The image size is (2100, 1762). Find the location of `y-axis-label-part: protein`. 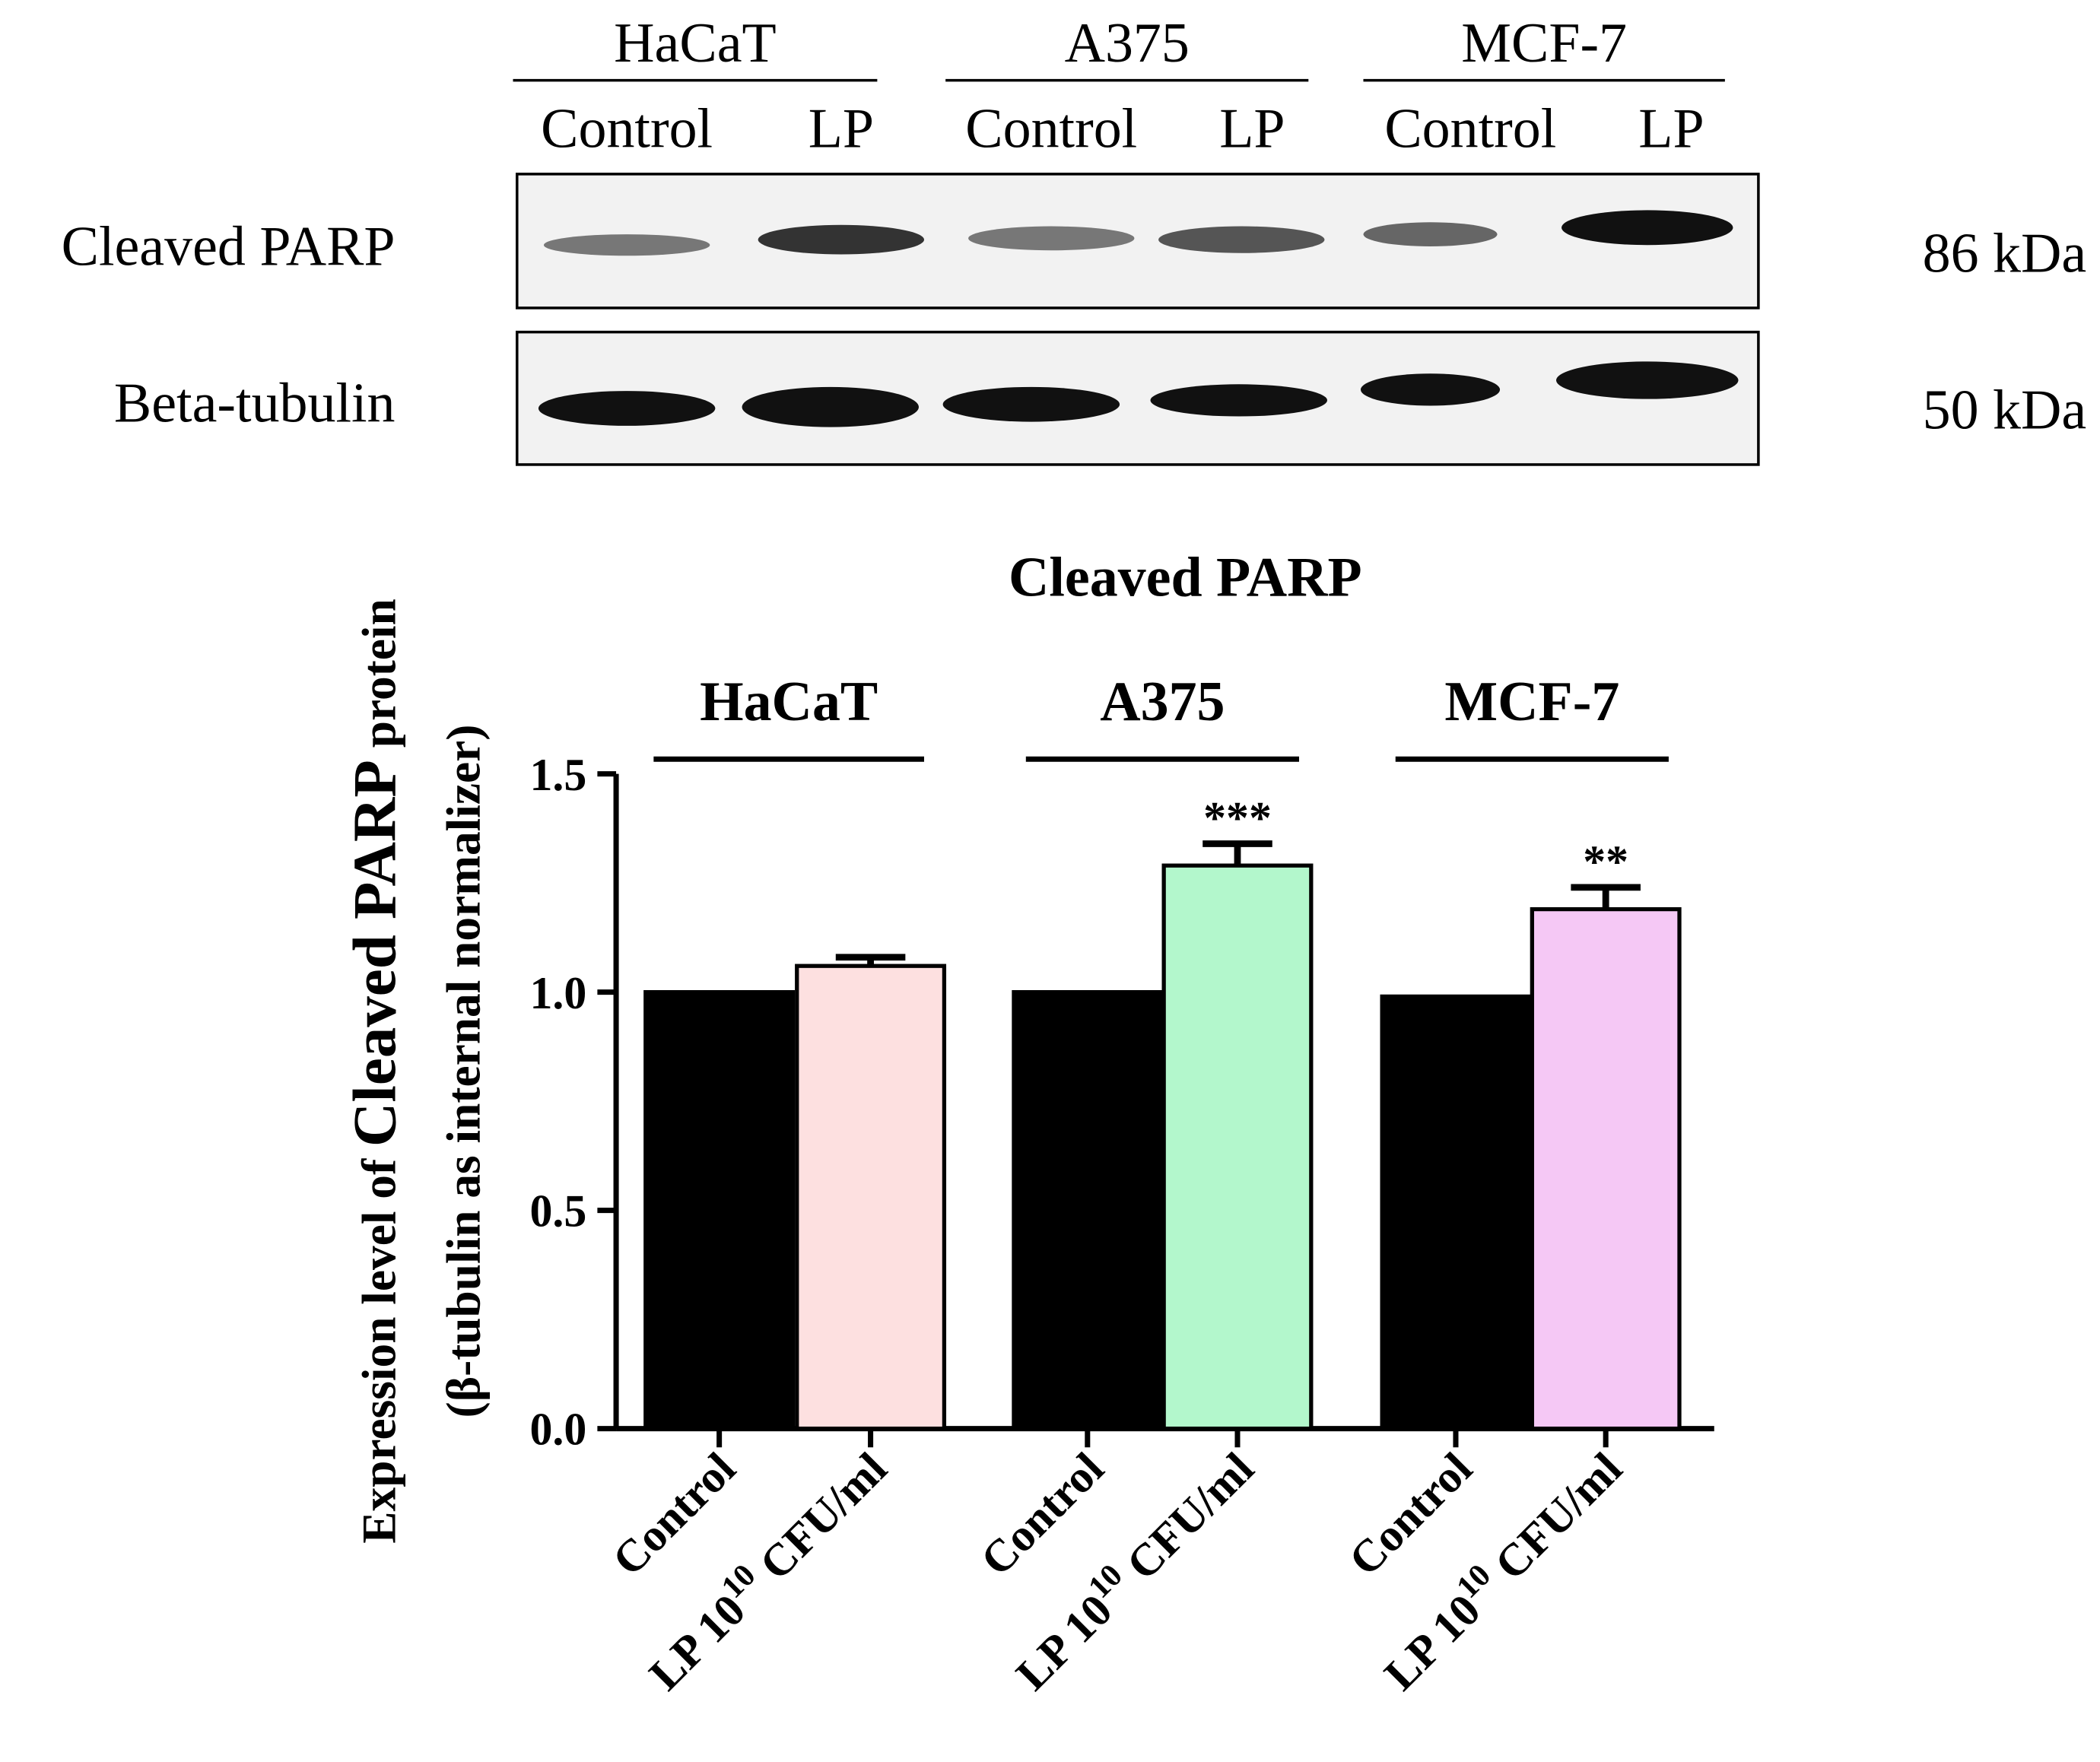

y-axis-label-part: protein is located at coordinates (379, 679).